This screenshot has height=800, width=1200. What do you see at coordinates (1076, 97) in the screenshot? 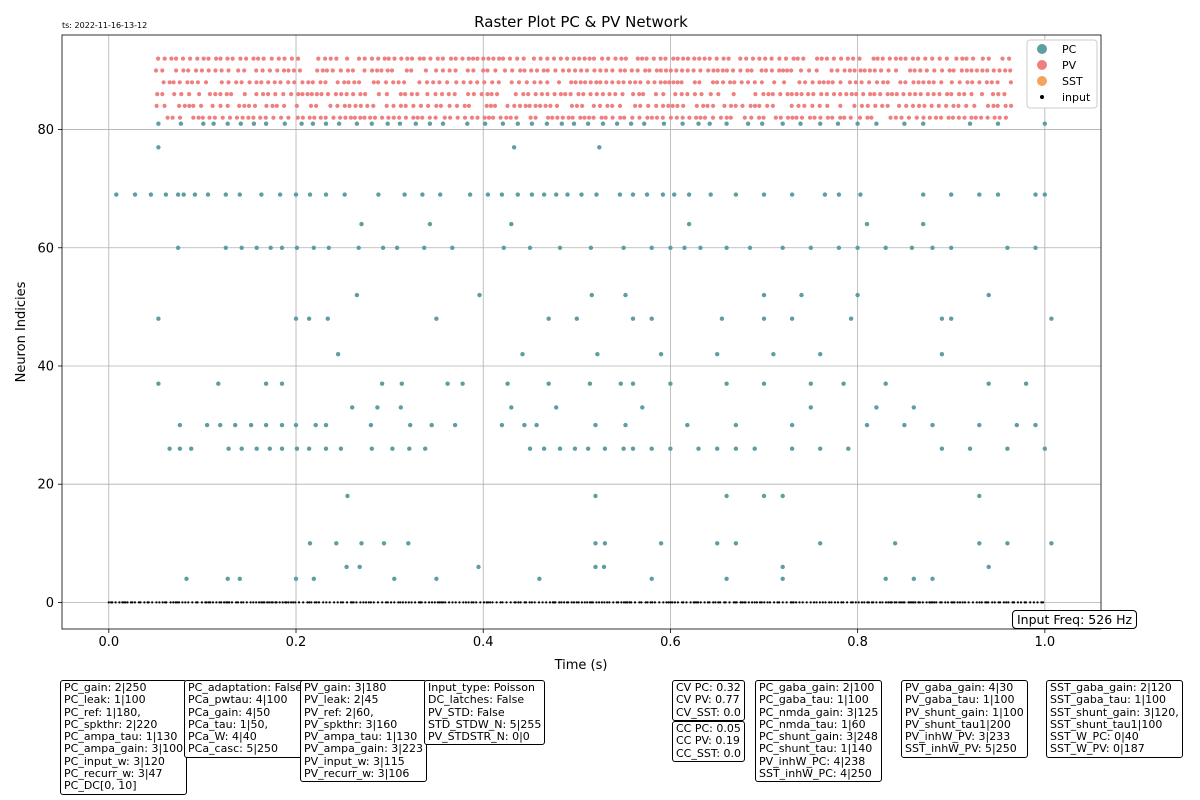
I see `legend-label-input: input` at bounding box center [1076, 97].